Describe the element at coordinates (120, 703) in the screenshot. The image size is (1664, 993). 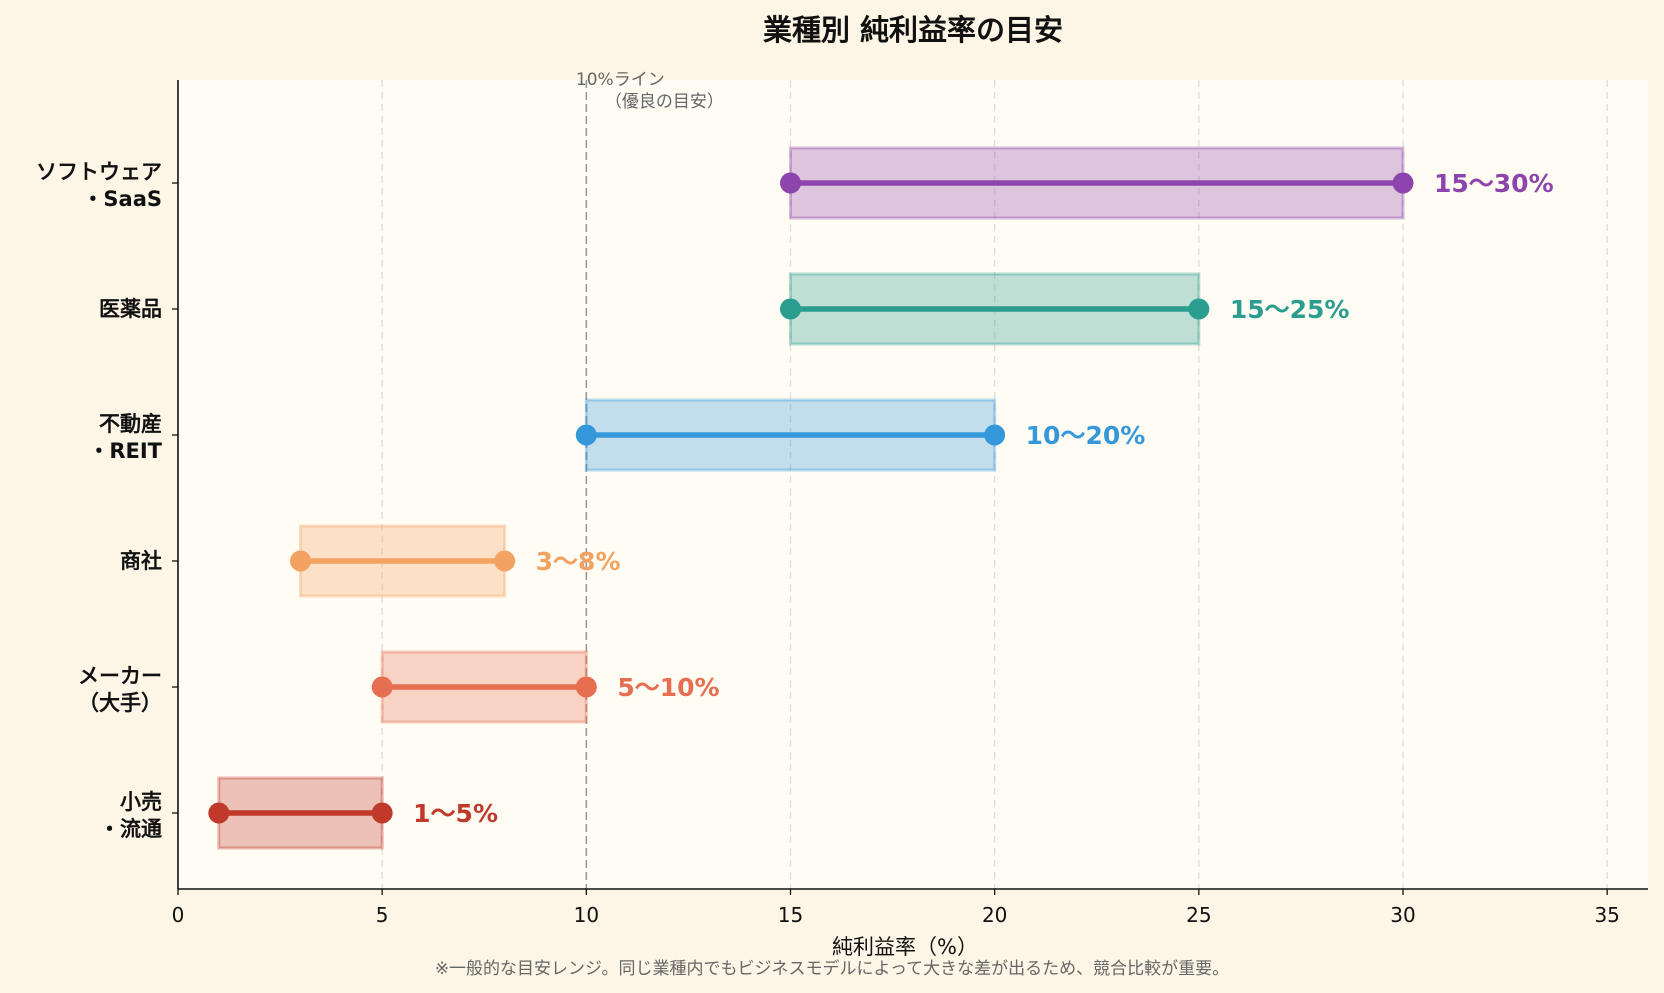
I see `category-label: （大手）` at that location.